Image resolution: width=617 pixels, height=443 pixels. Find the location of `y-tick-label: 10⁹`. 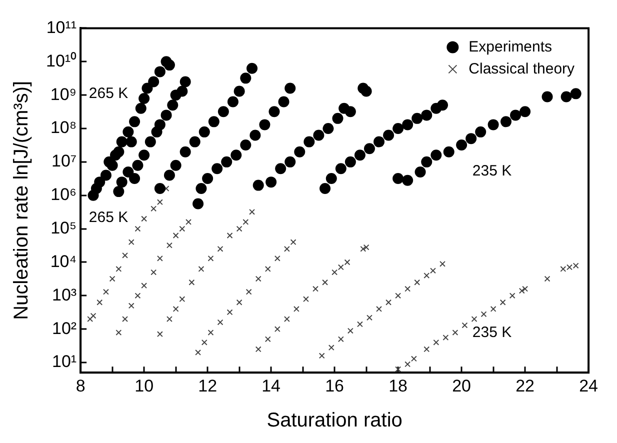

y-tick-label: 10⁹ is located at coordinates (63, 94).